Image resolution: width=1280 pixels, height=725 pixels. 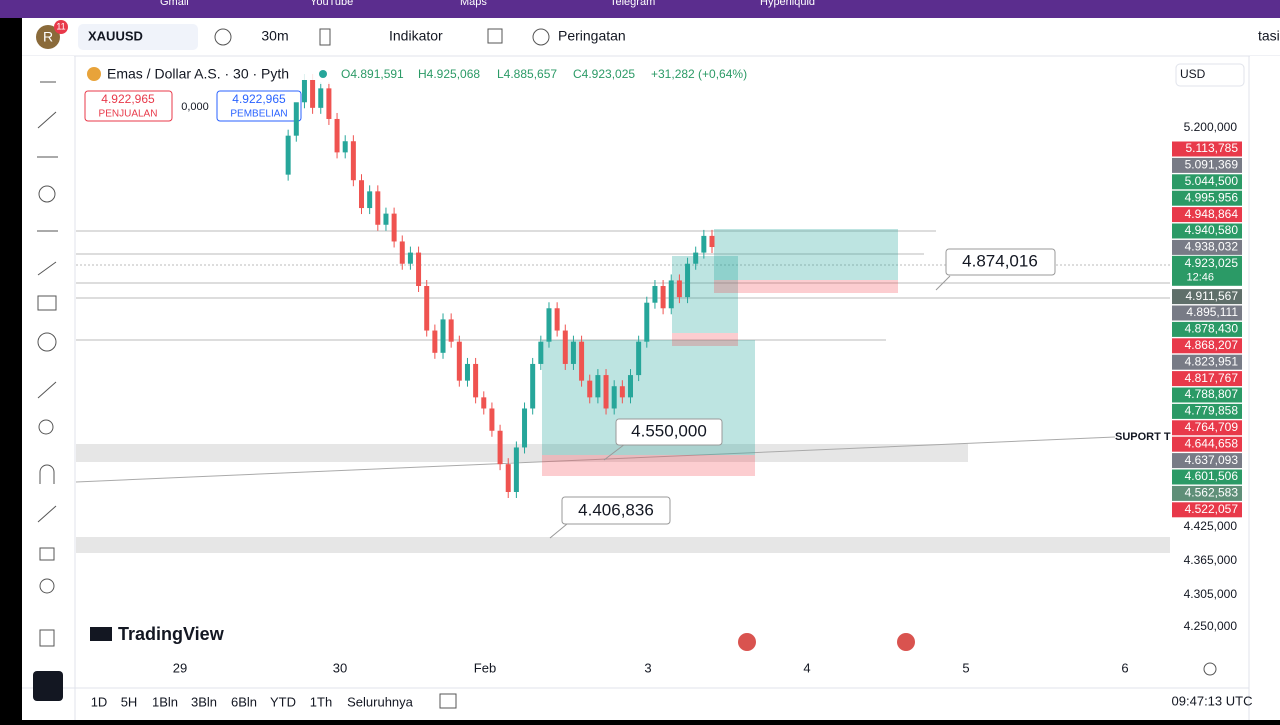 I want to click on time-tick-label: 5, so click(x=965, y=667).